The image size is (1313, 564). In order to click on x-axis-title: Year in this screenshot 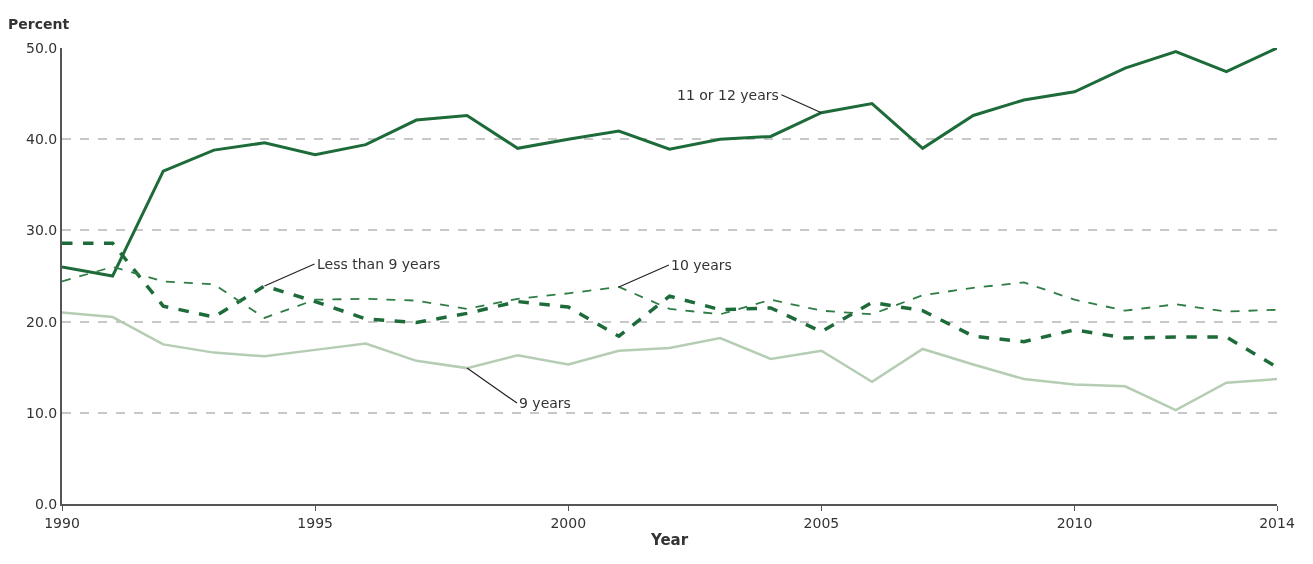, I will do `click(669, 540)`.